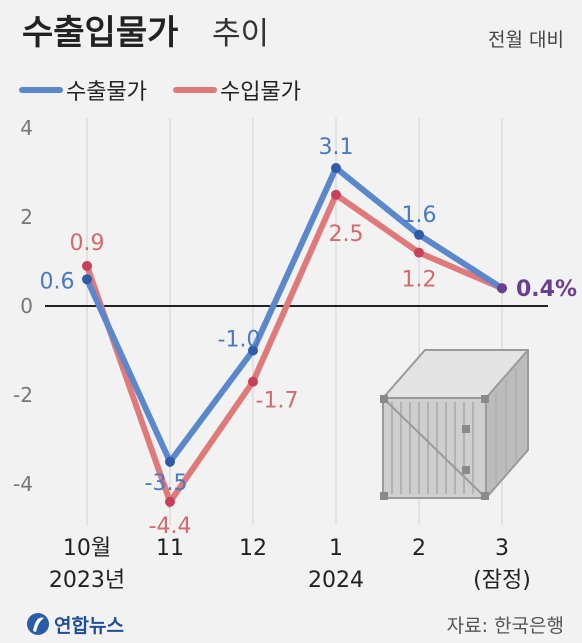 This screenshot has height=643, width=582. Describe the element at coordinates (419, 280) in the screenshot. I see `data-label-import: 1.2` at that location.